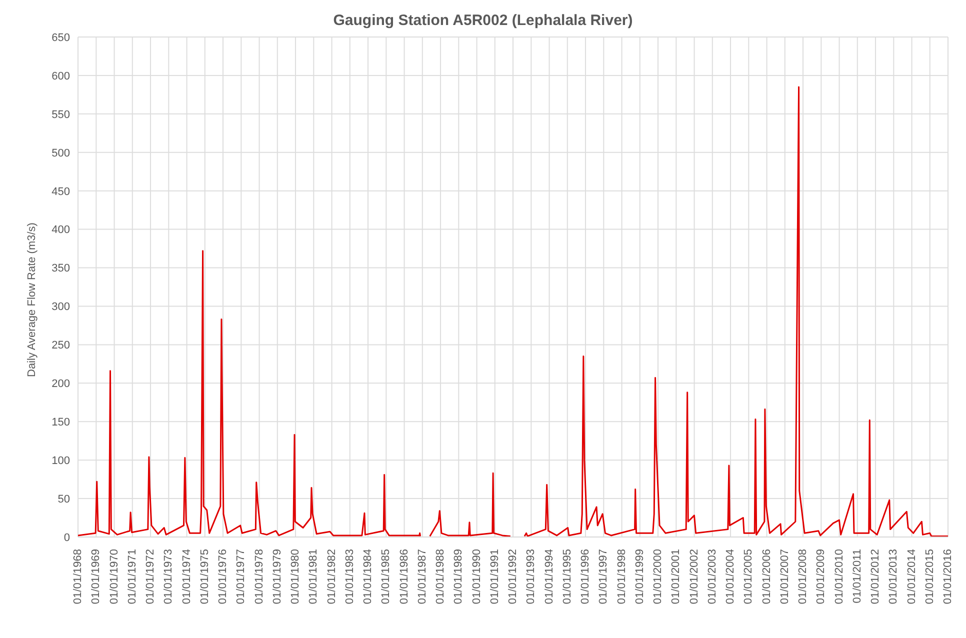 The image size is (966, 638). I want to click on x-tick-label: 01/01/2011, so click(857, 576).